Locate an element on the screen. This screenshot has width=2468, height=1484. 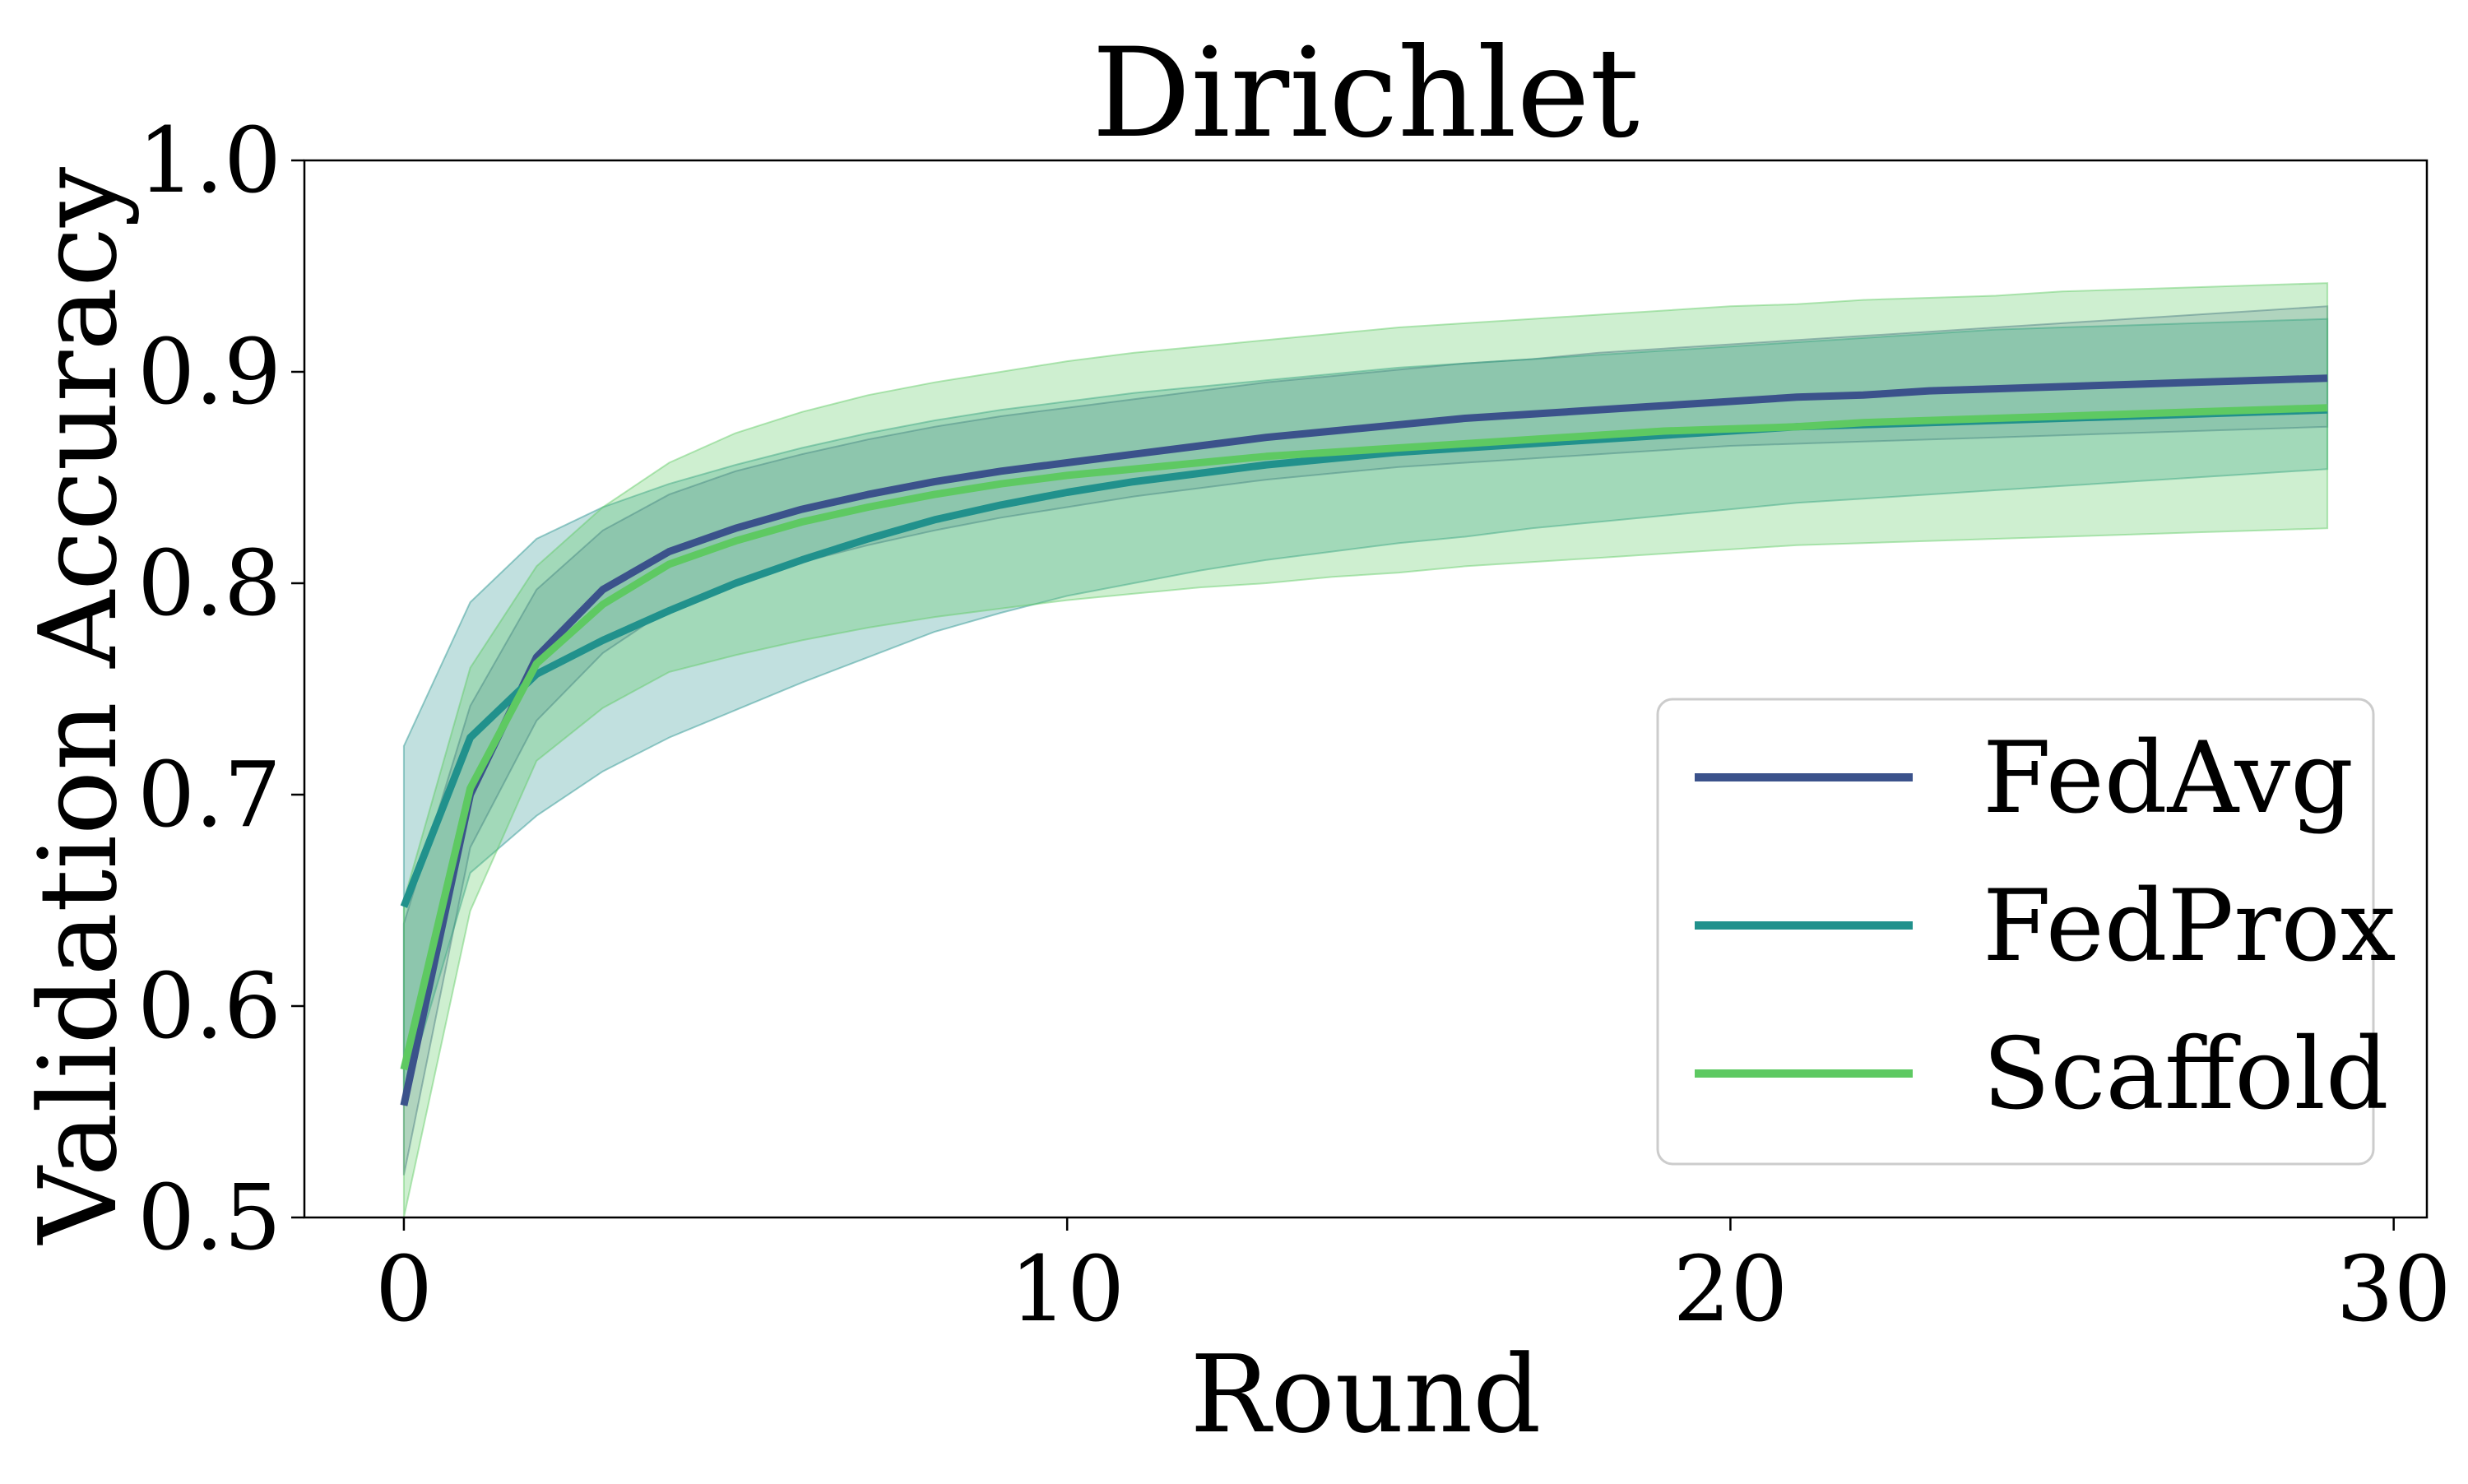
legend-label-fedprox: FedProx is located at coordinates (2189, 927).